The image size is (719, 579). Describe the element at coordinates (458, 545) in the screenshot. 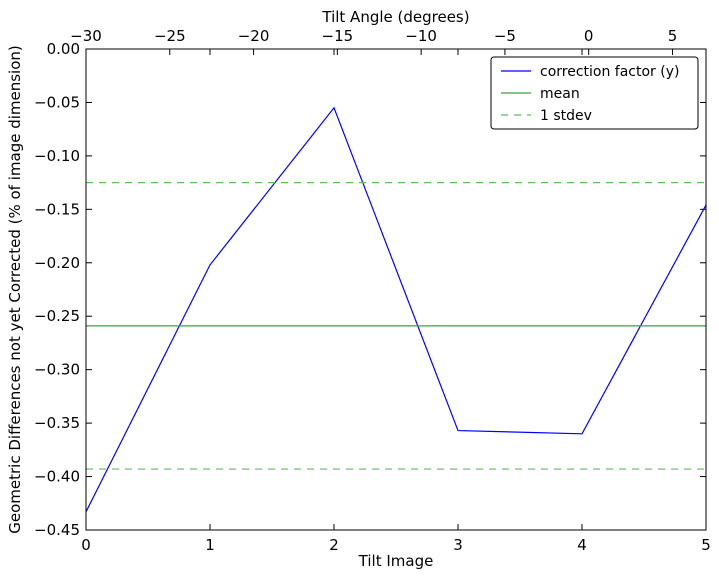

I see `x-tick-label: 3` at that location.